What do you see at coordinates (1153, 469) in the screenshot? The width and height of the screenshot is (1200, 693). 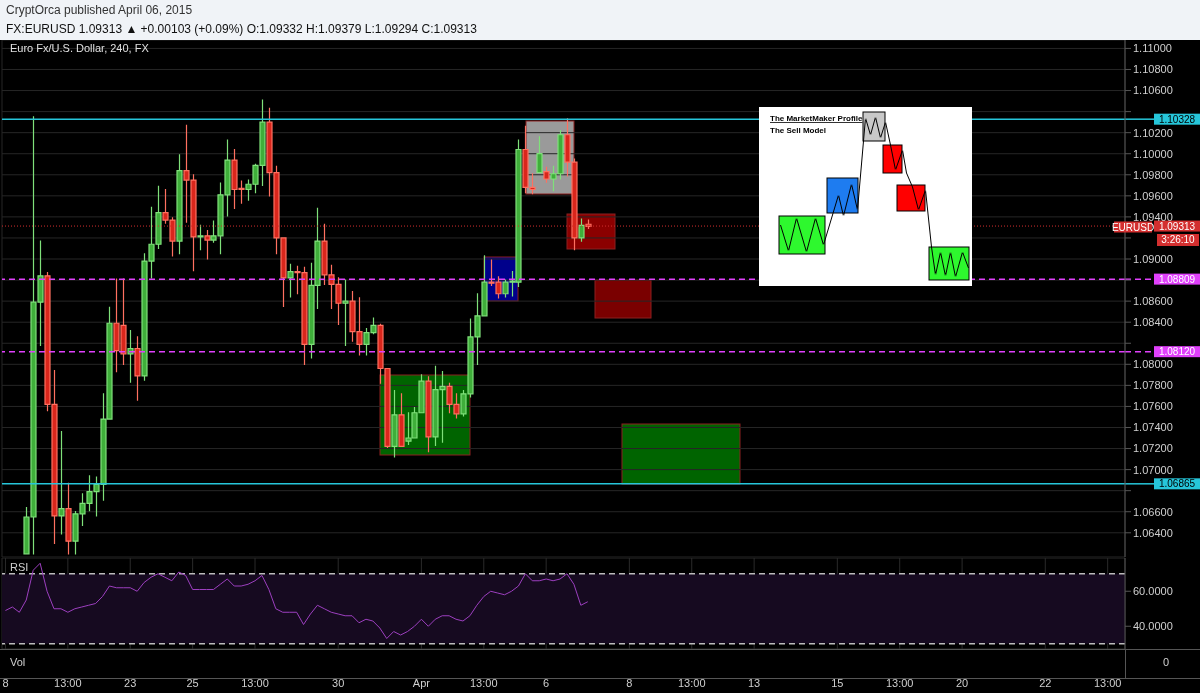 I see `y-tick-label: 1.07000` at bounding box center [1153, 469].